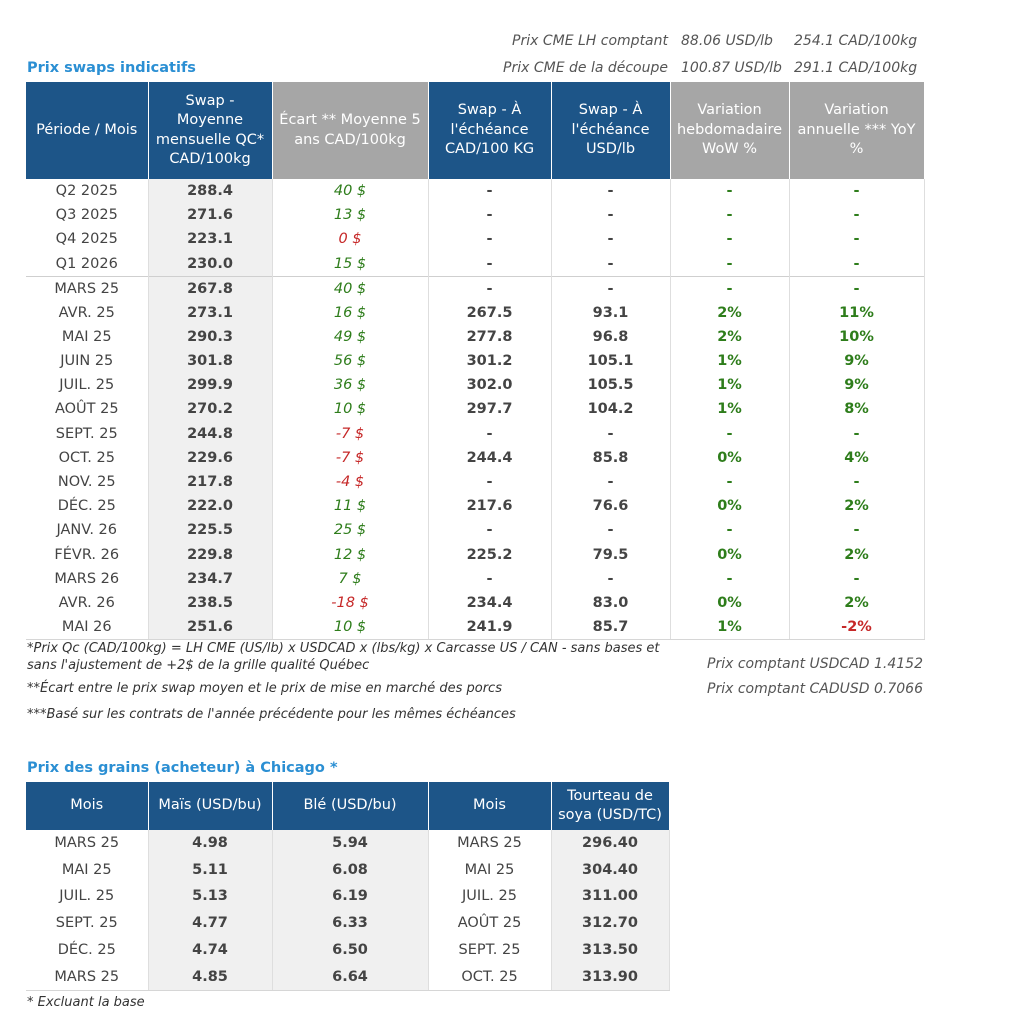 The width and height of the screenshot is (1024, 1025). What do you see at coordinates (610, 870) in the screenshot?
I see `grains-cell-tourteau: 304.40` at bounding box center [610, 870].